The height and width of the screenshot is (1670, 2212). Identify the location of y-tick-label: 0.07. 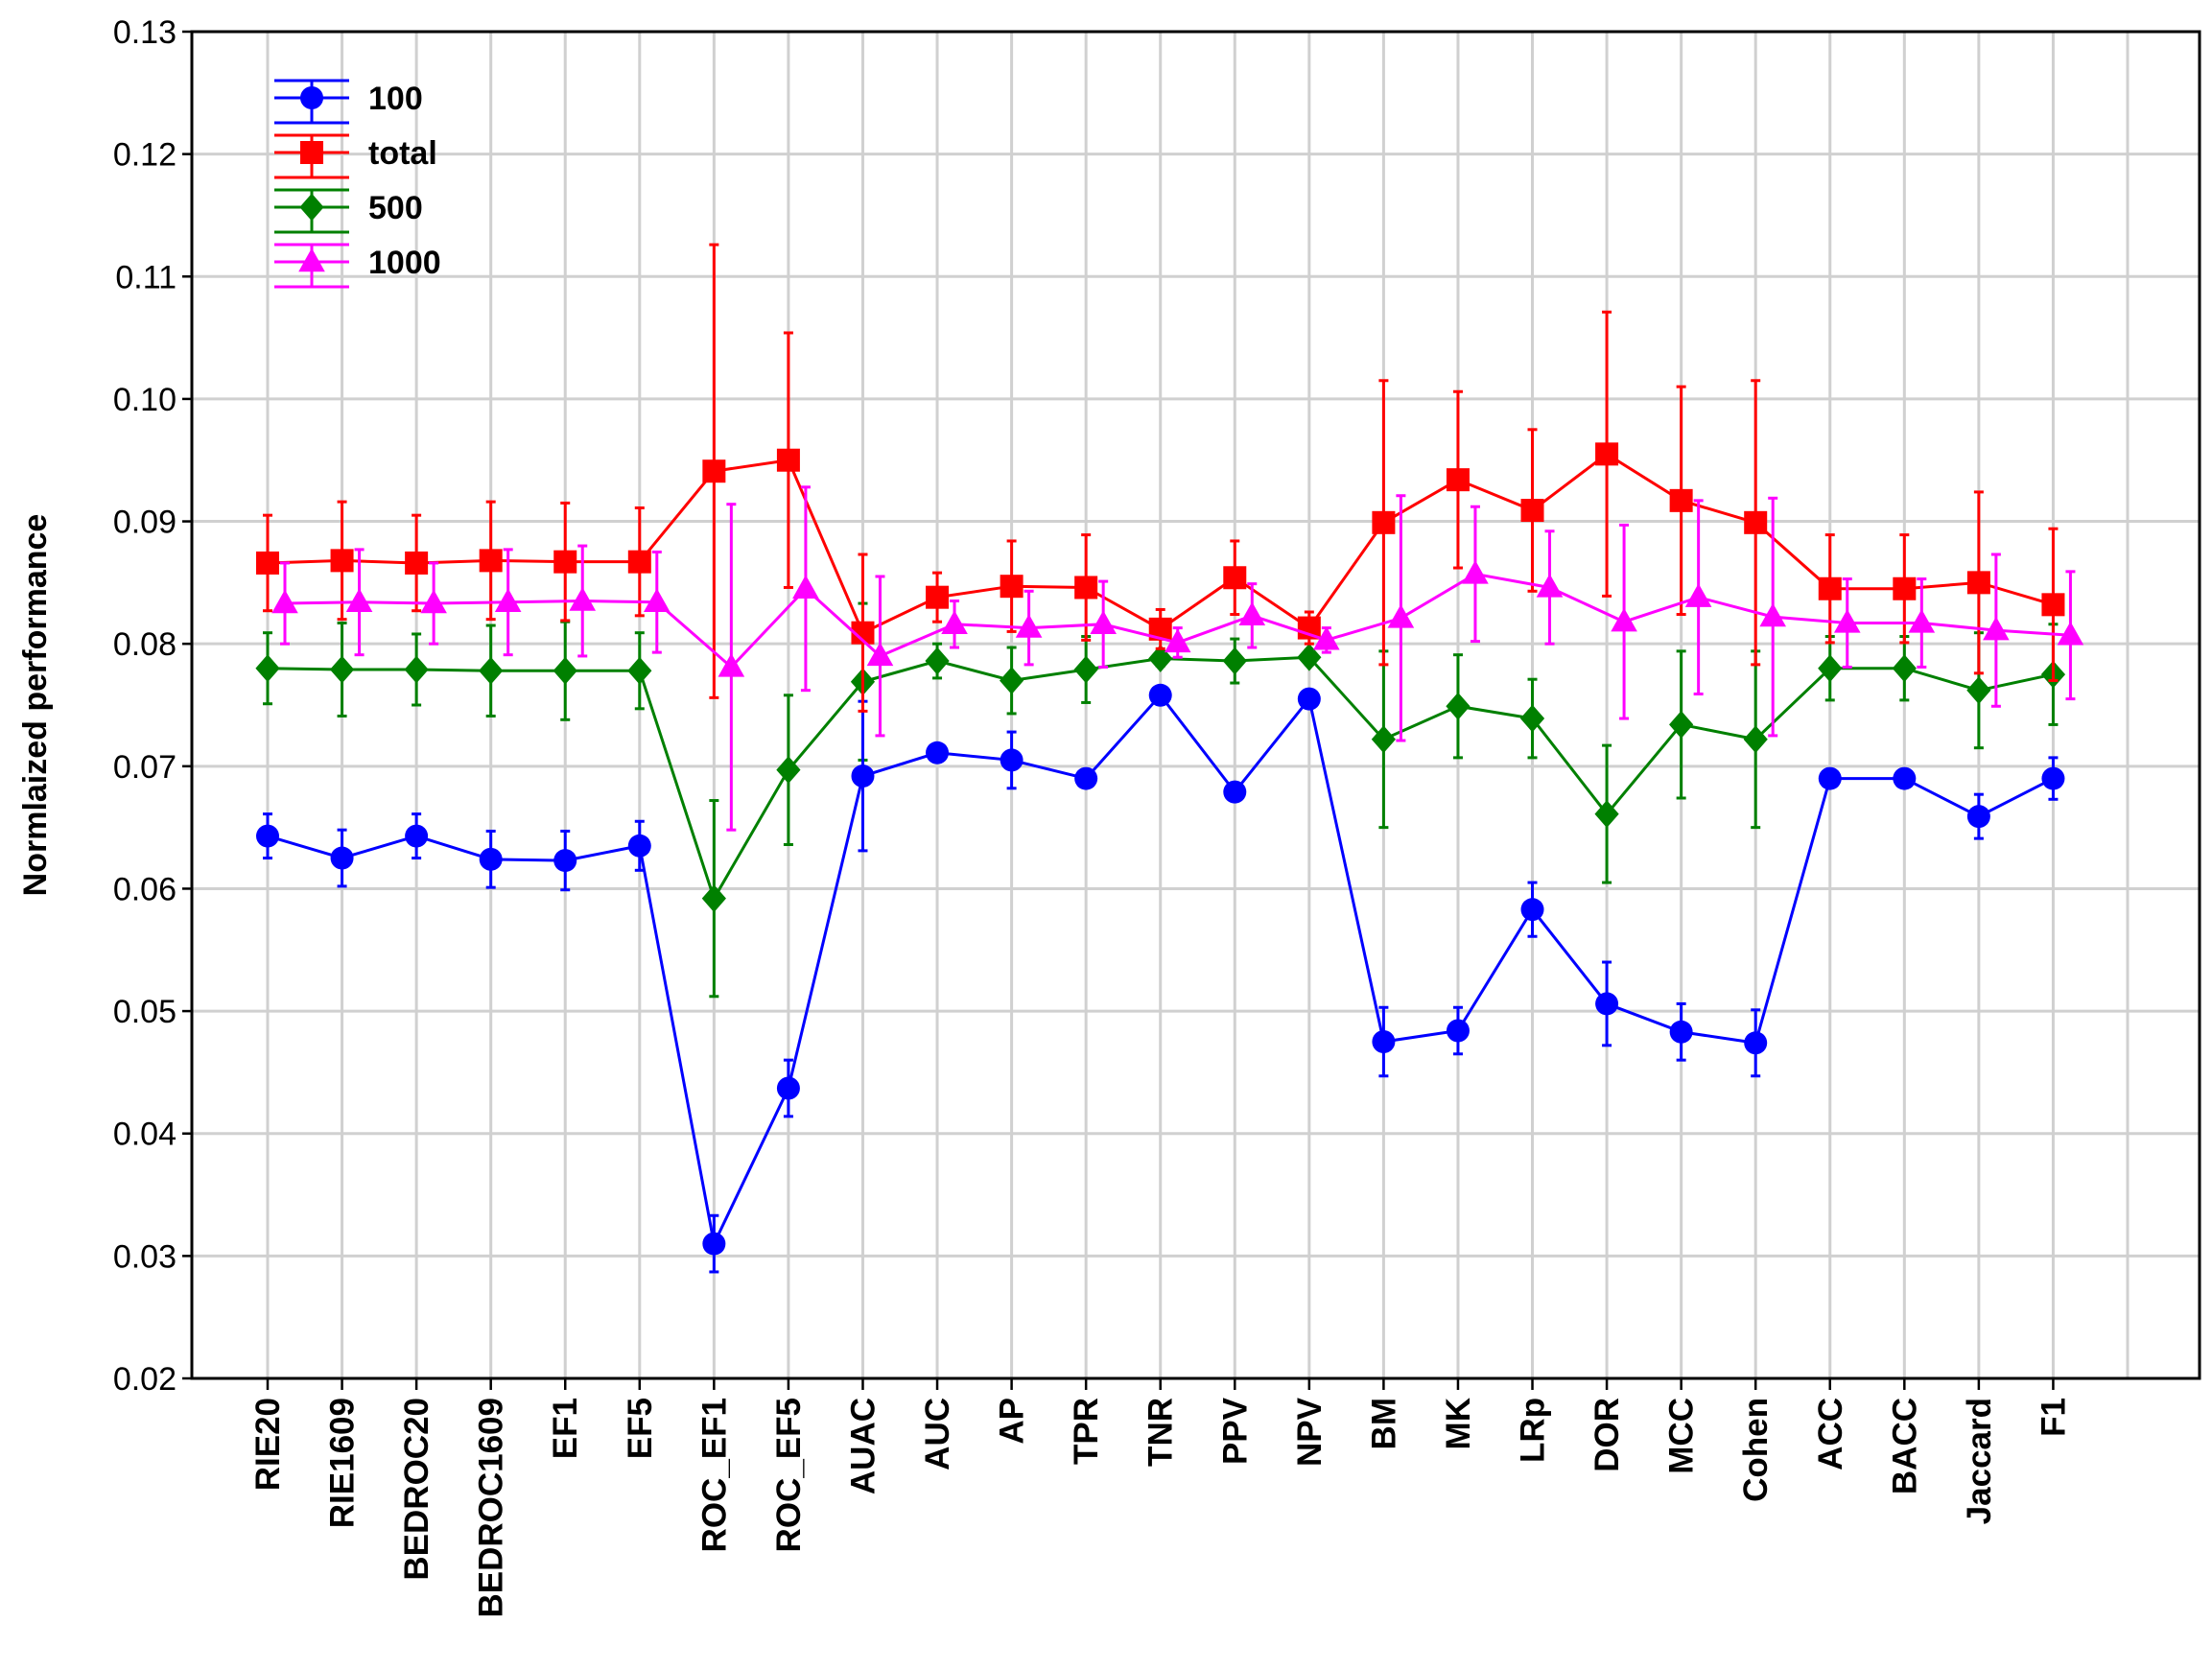
(144, 767).